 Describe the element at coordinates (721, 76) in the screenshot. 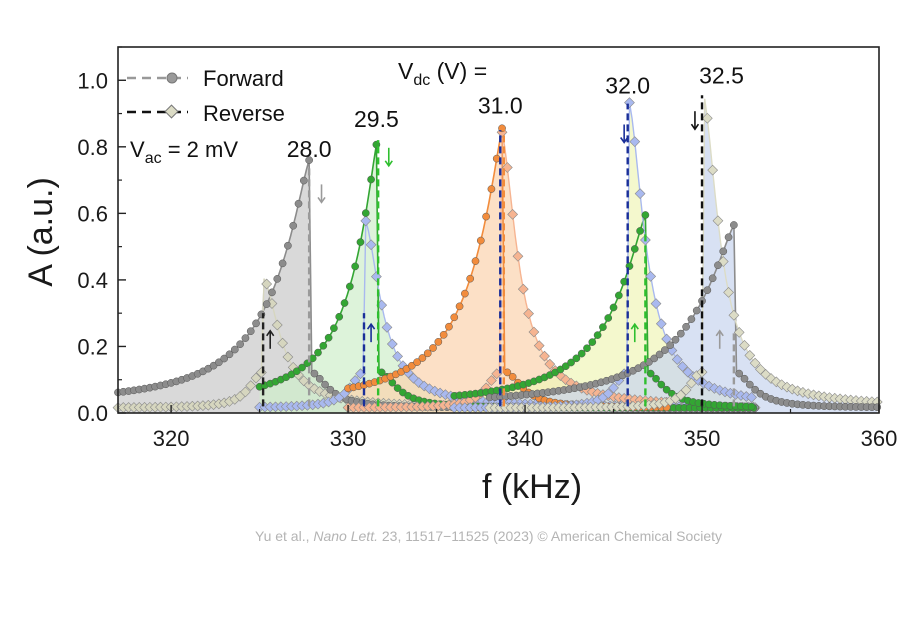

I see `series-label-32.5: 32.5` at that location.